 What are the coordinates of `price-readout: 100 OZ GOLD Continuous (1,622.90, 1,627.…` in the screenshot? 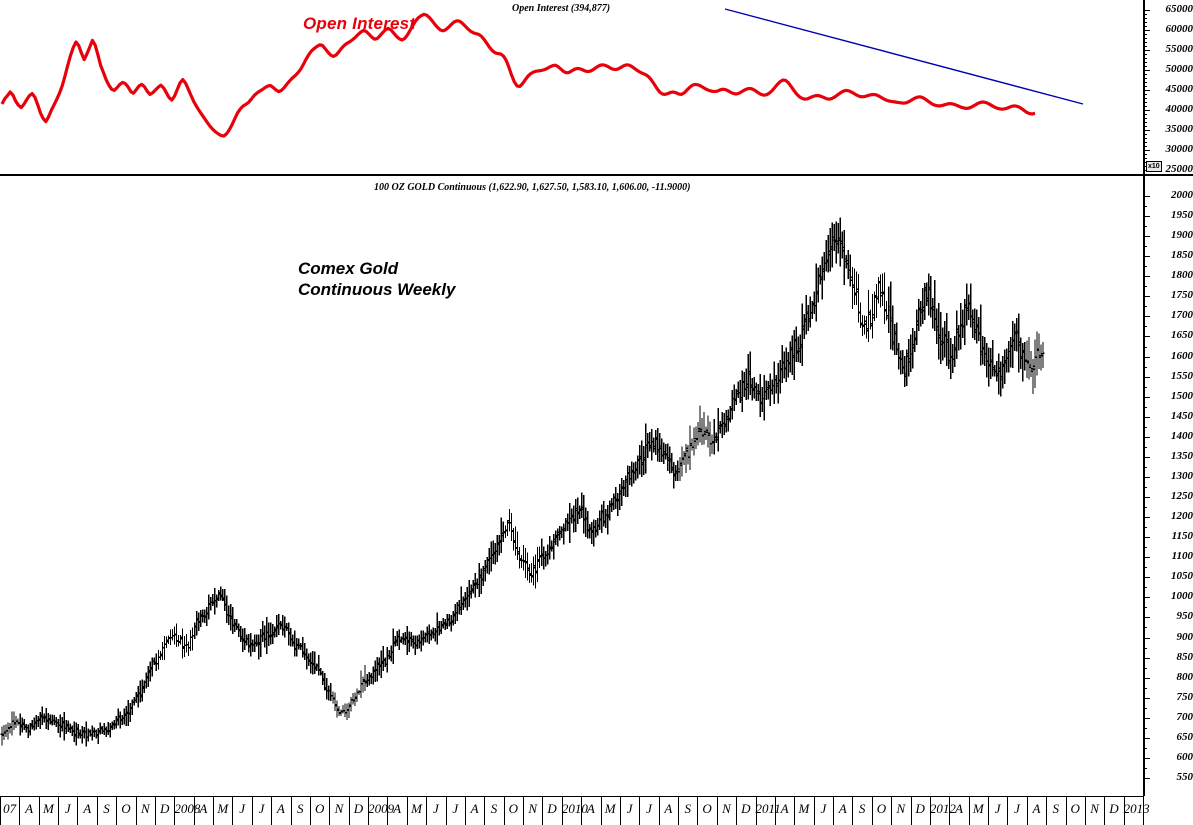 It's located at (532, 187).